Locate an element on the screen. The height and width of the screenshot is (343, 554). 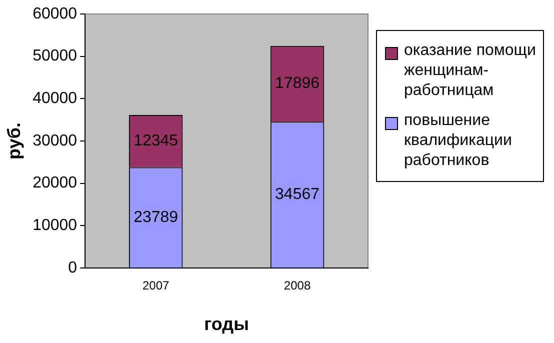
data-label: 12345 is located at coordinates (156, 141).